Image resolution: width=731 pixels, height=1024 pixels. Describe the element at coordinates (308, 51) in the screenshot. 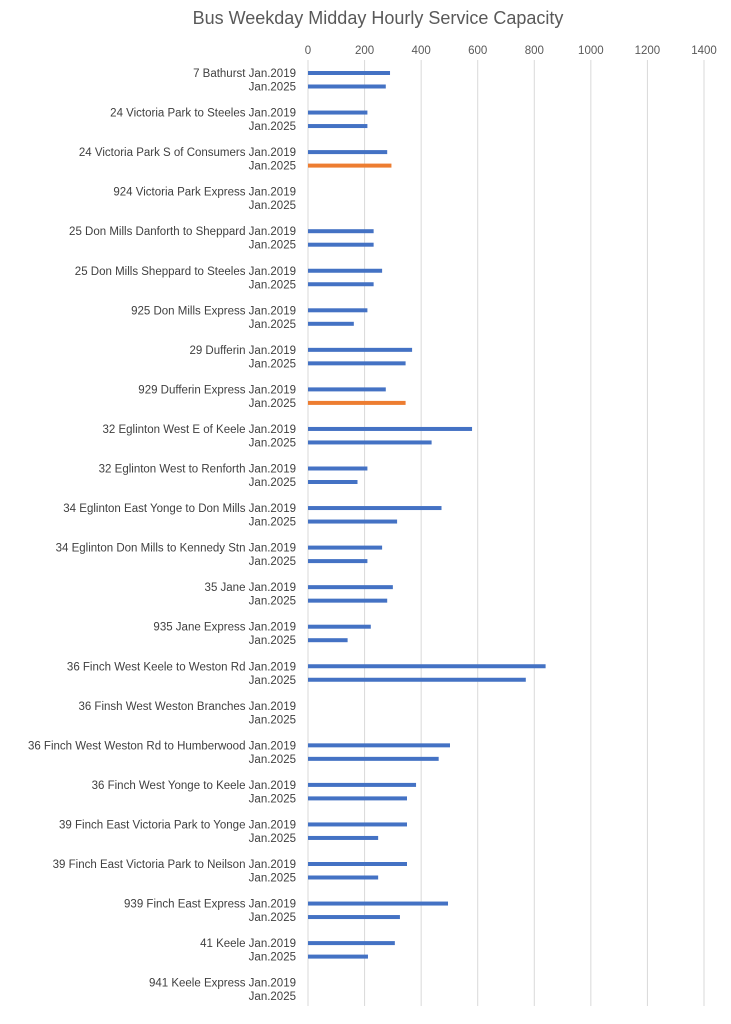

I see `x-tick-label: 0` at that location.